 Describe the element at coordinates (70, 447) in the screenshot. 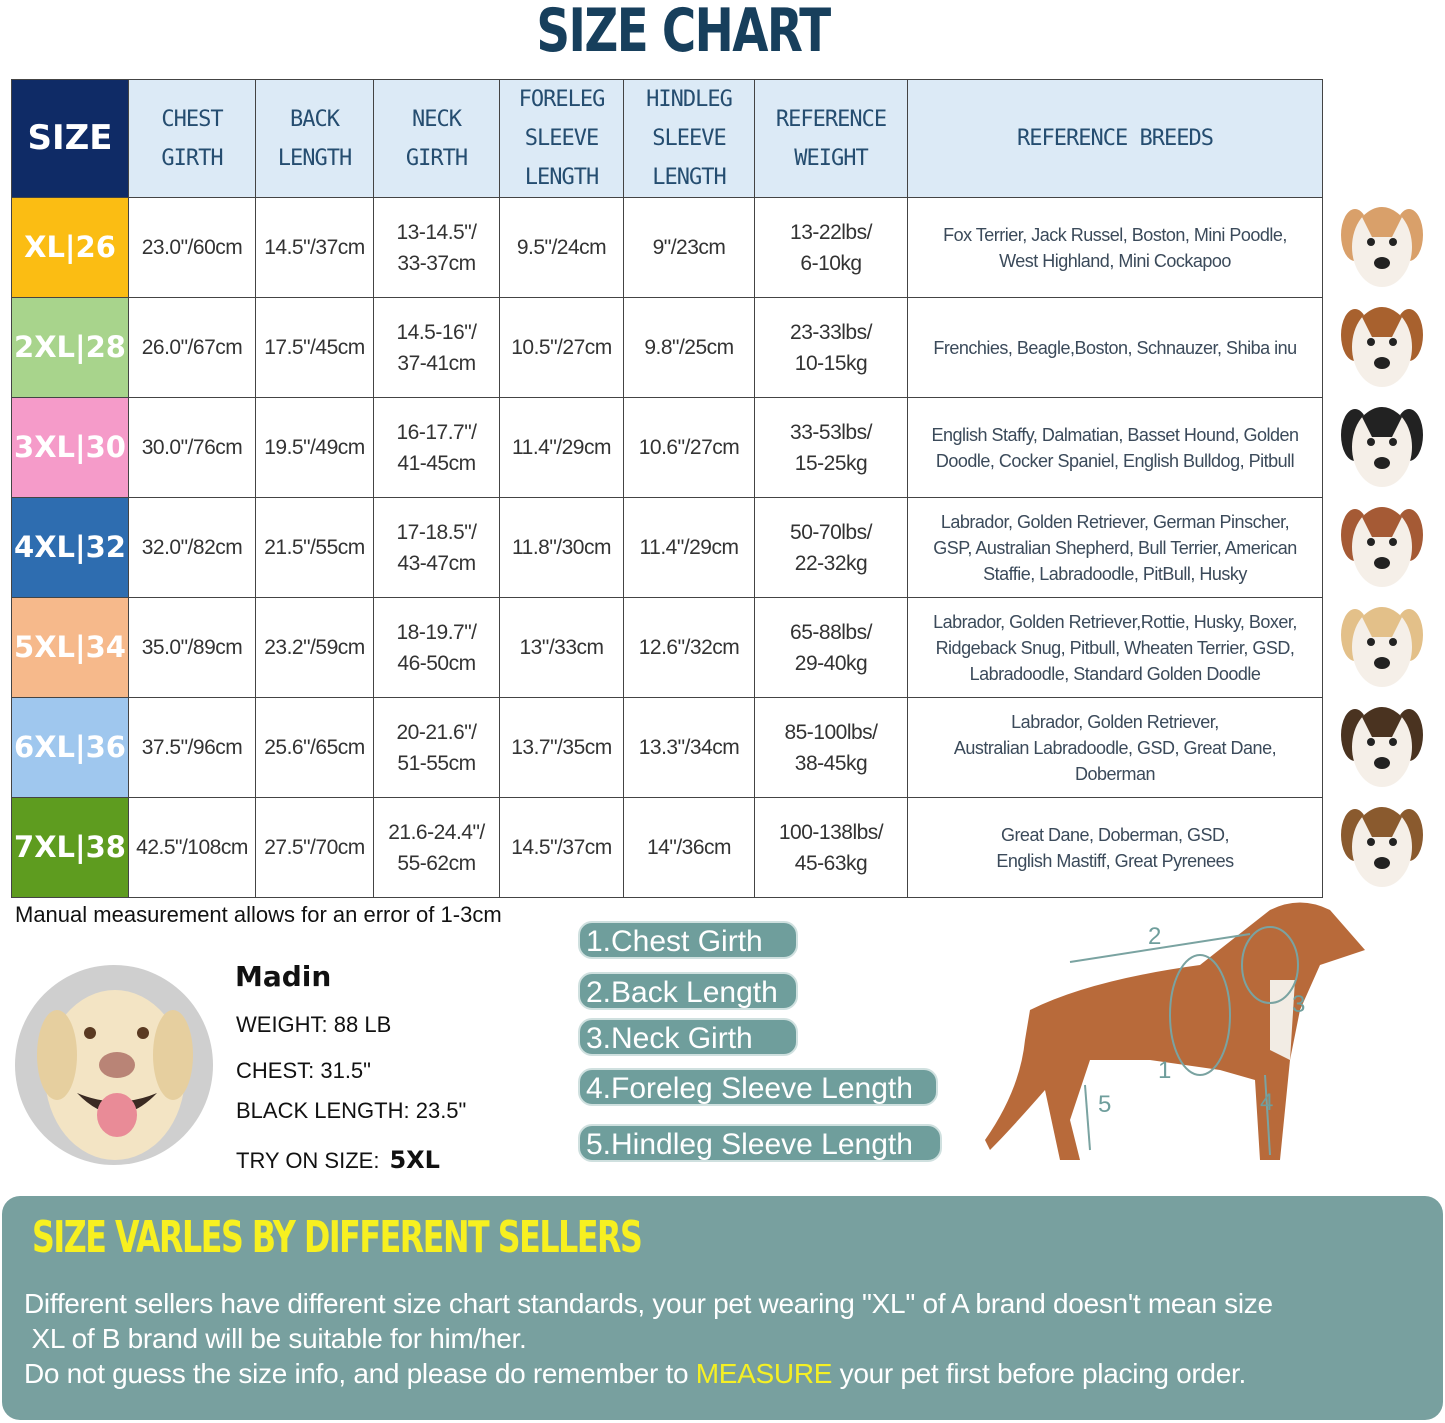

I see `cell-size: 3XL|30` at that location.